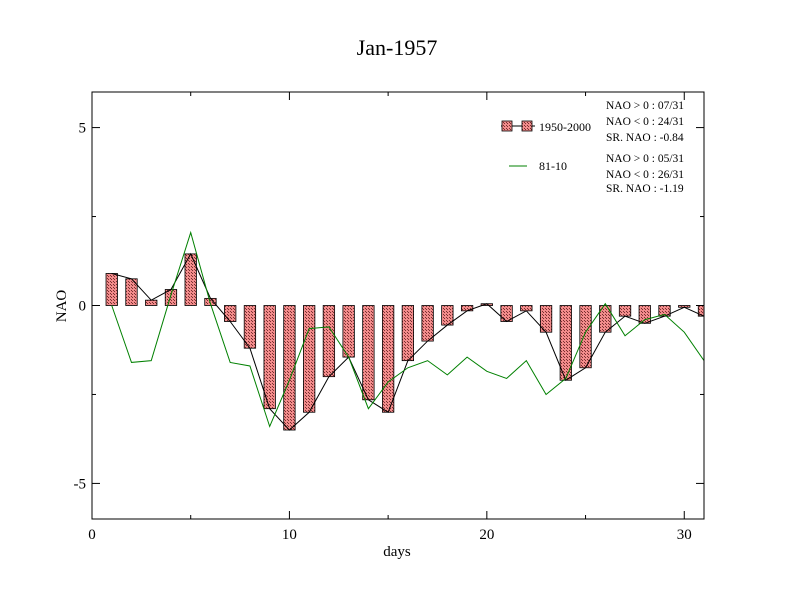 Image resolution: width=792 pixels, height=612 pixels. I want to click on x-tick-label-30: 30, so click(684, 535).